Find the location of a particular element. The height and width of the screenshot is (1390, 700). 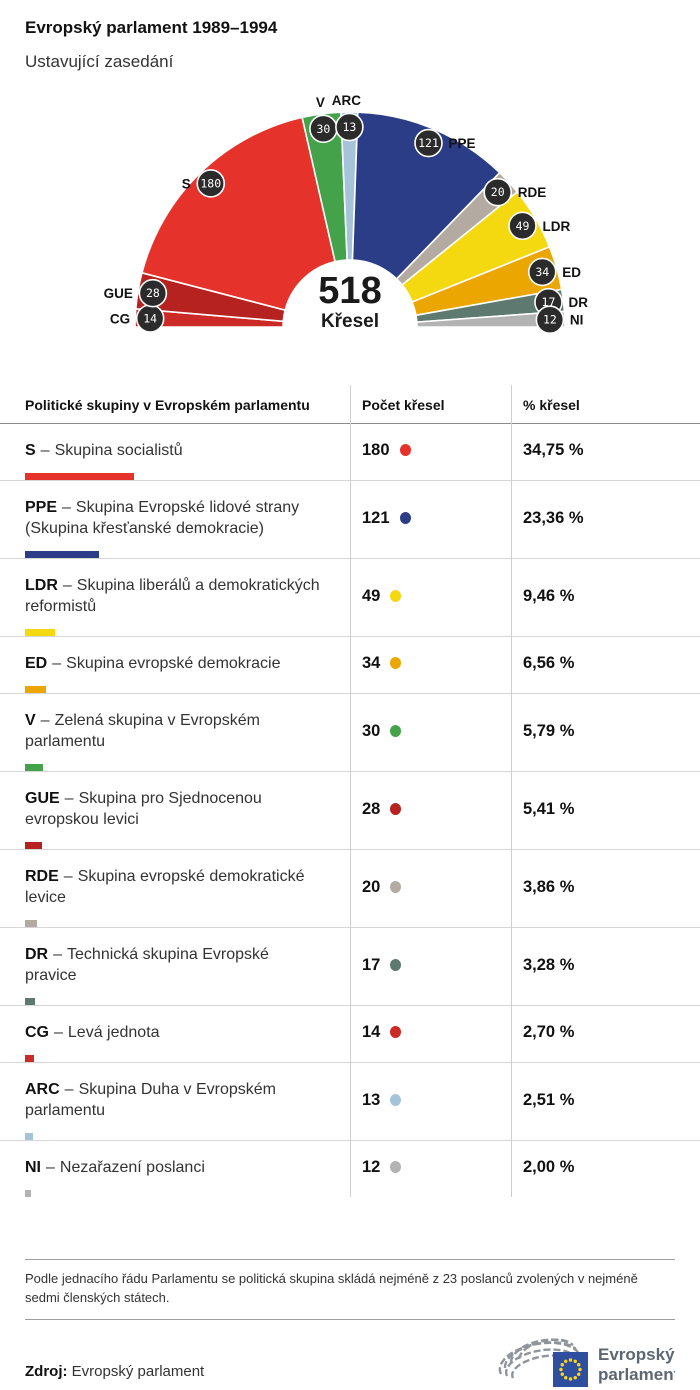

group-name: Skupina evropské demokracie is located at coordinates (173, 663).